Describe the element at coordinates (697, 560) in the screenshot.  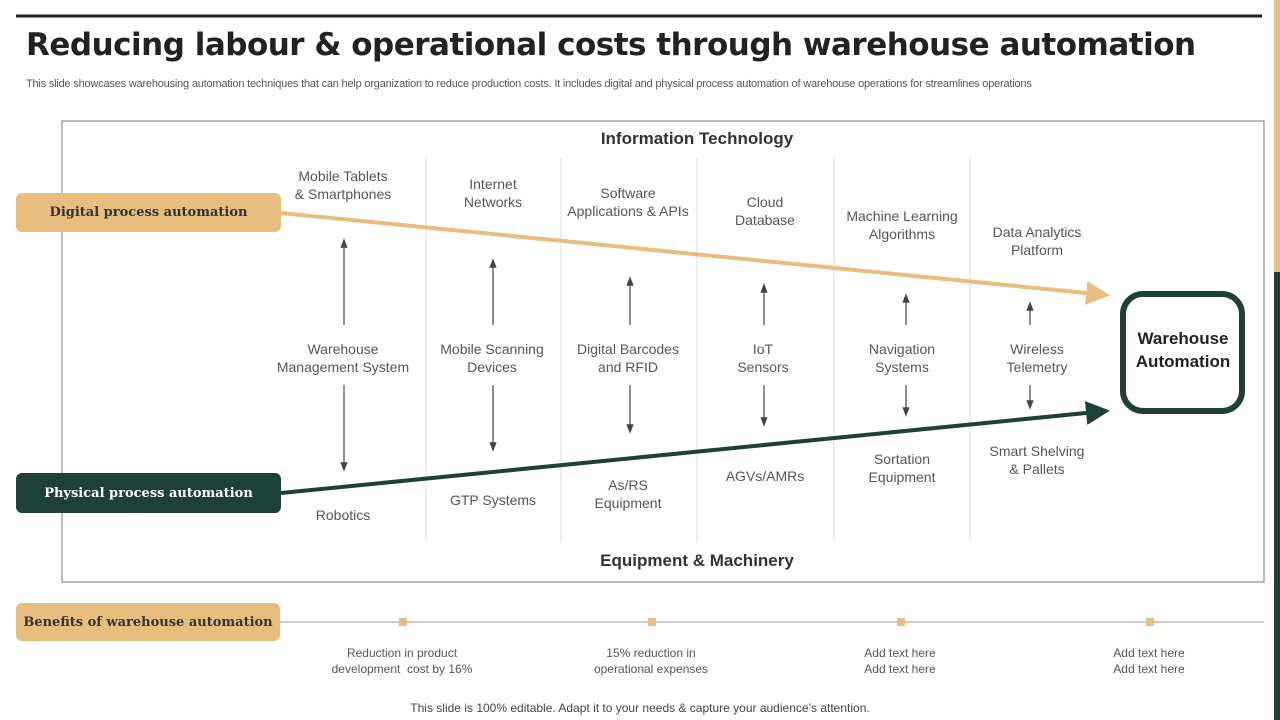
I see `frame-bottom-label: Equipment & Machinery` at that location.